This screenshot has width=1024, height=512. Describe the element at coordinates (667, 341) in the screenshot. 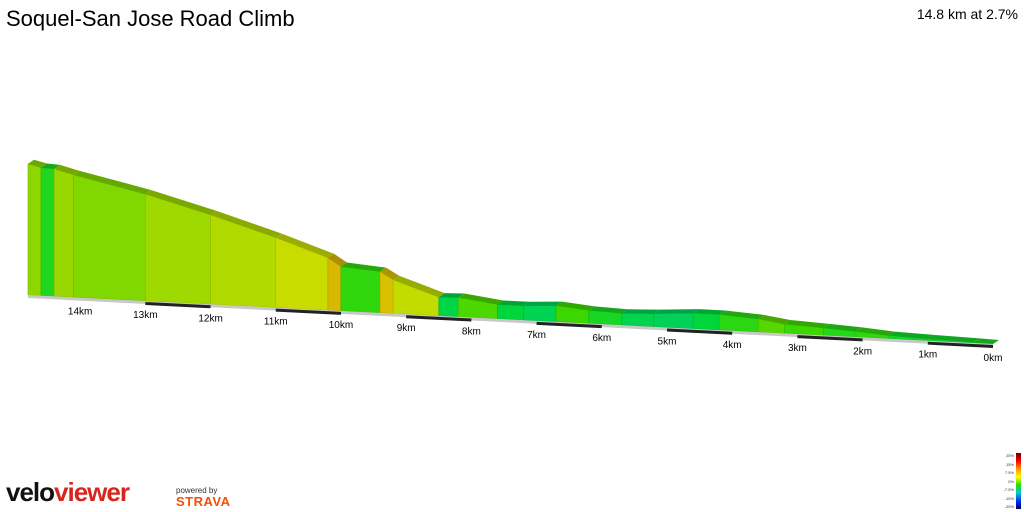

I see `distance-tick-label: 5km` at that location.